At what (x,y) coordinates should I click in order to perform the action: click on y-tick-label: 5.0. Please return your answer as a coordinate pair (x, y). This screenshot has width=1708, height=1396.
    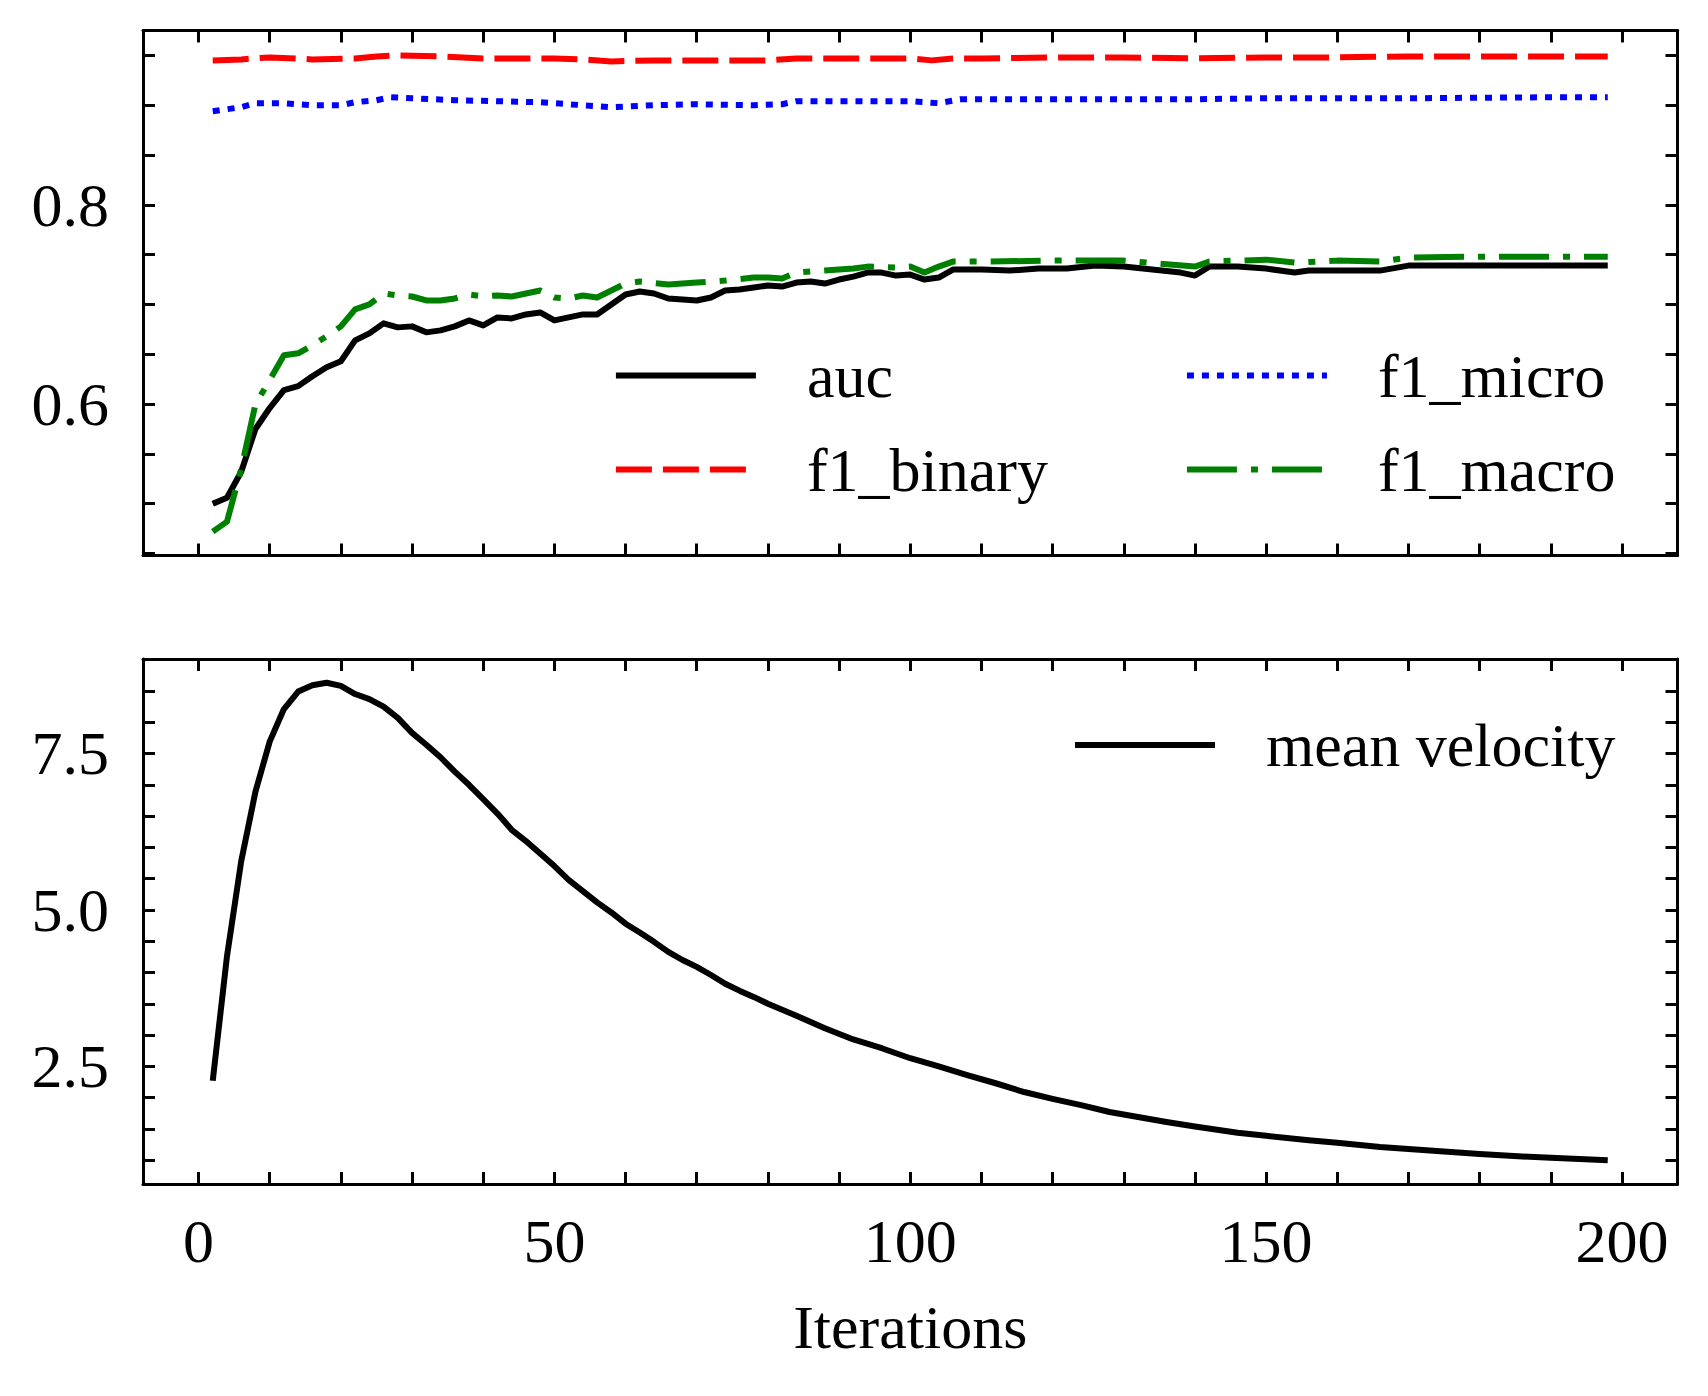
    Looking at the image, I should click on (70, 909).